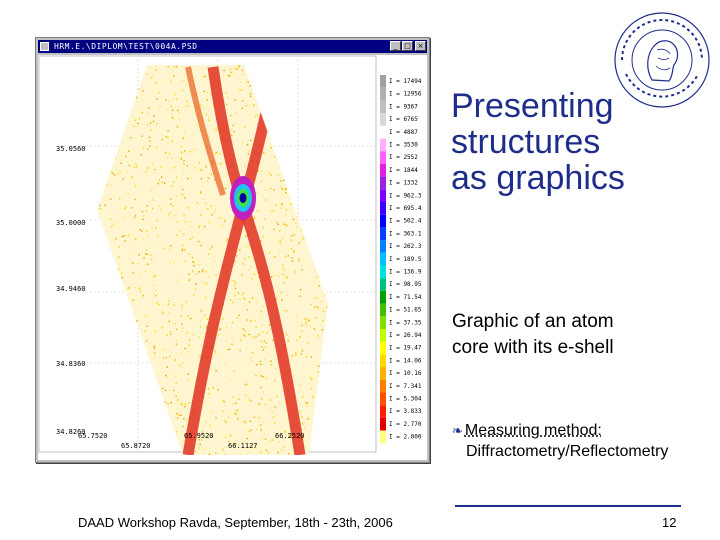  What do you see at coordinates (420, 46) in the screenshot?
I see `close-button: ×` at bounding box center [420, 46].